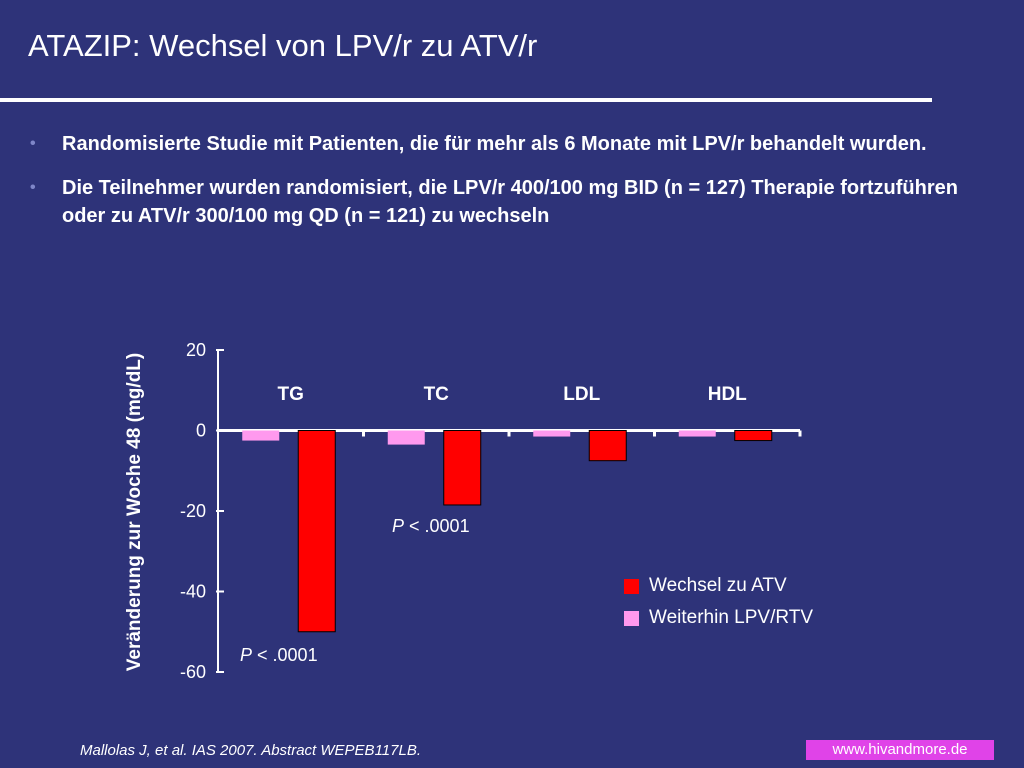  I want to click on p-value-annotation-tc: P < .0001, so click(431, 526).